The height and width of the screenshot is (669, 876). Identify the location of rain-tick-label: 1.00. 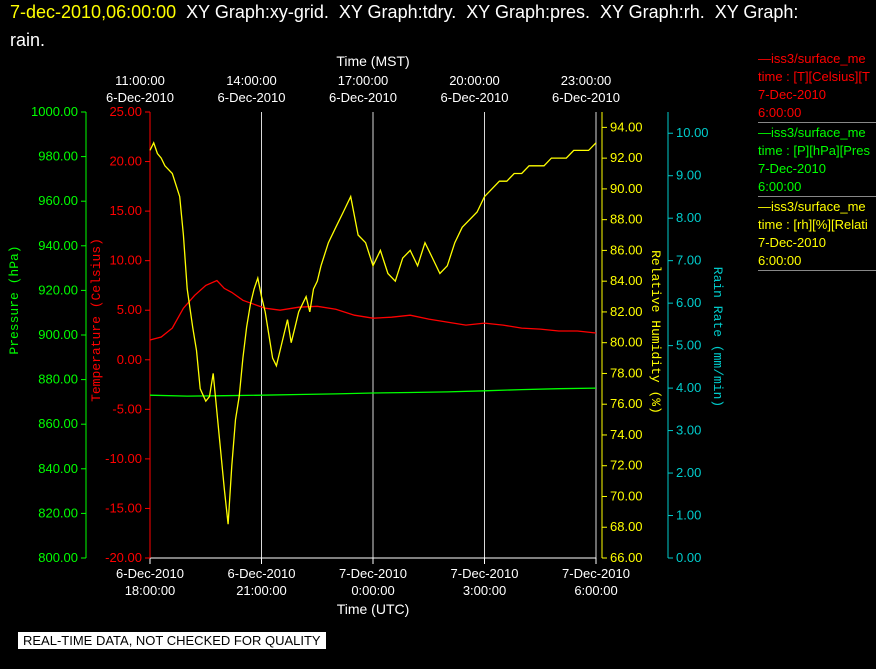
(688, 515).